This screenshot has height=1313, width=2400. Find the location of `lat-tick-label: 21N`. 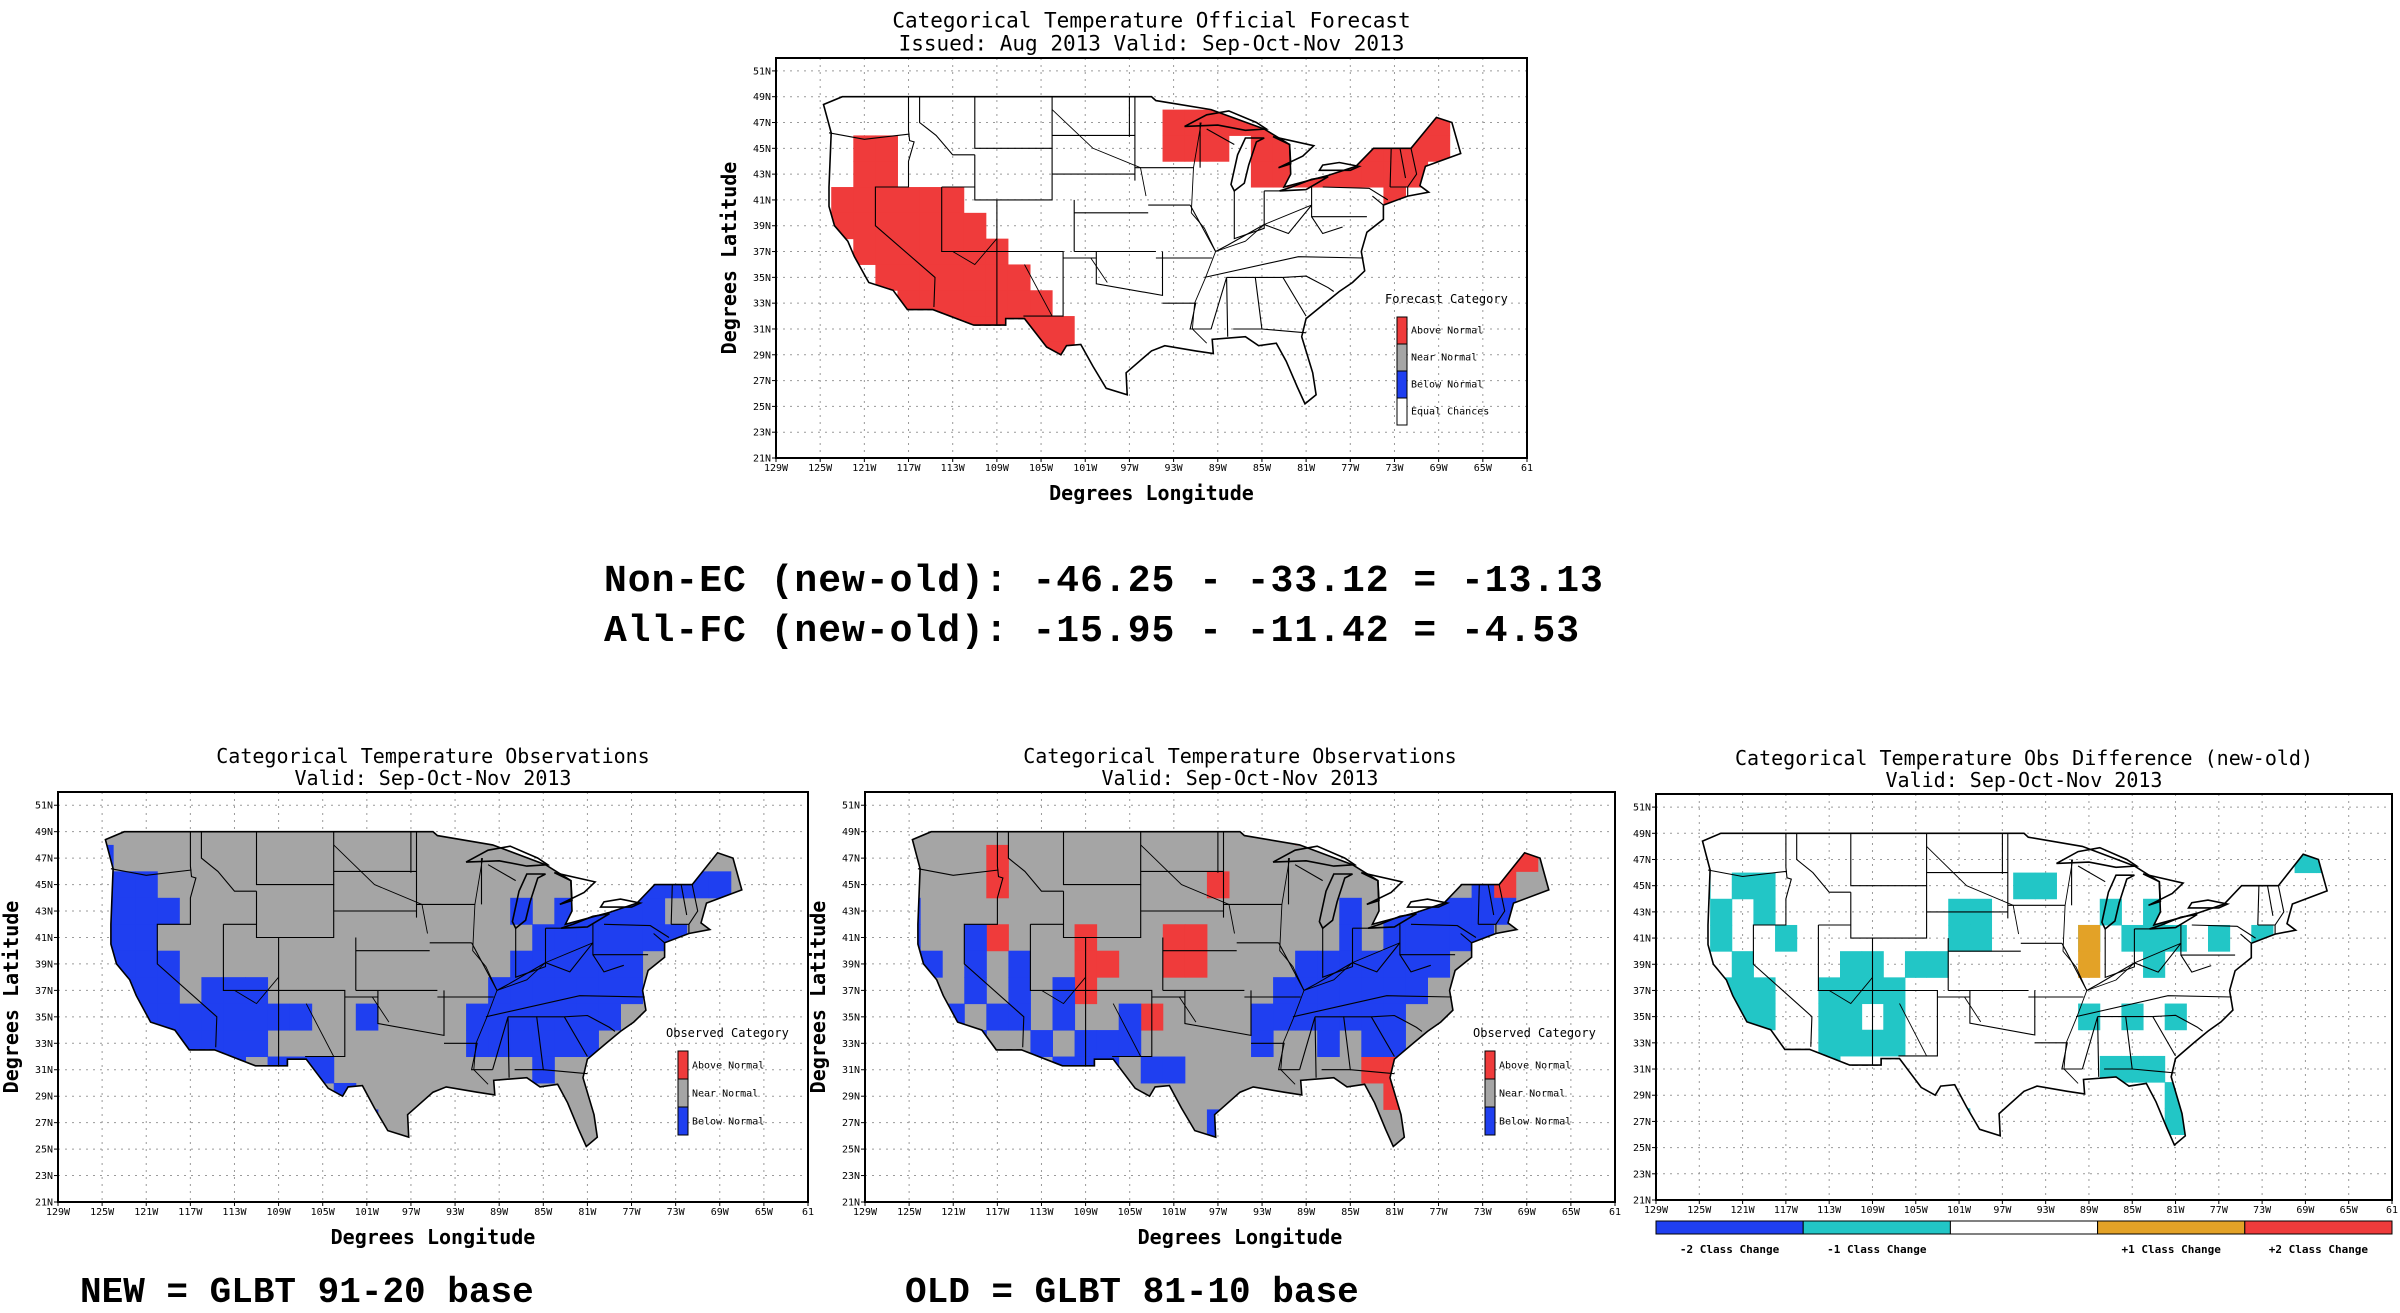

lat-tick-label: 21N is located at coordinates (44, 1203).